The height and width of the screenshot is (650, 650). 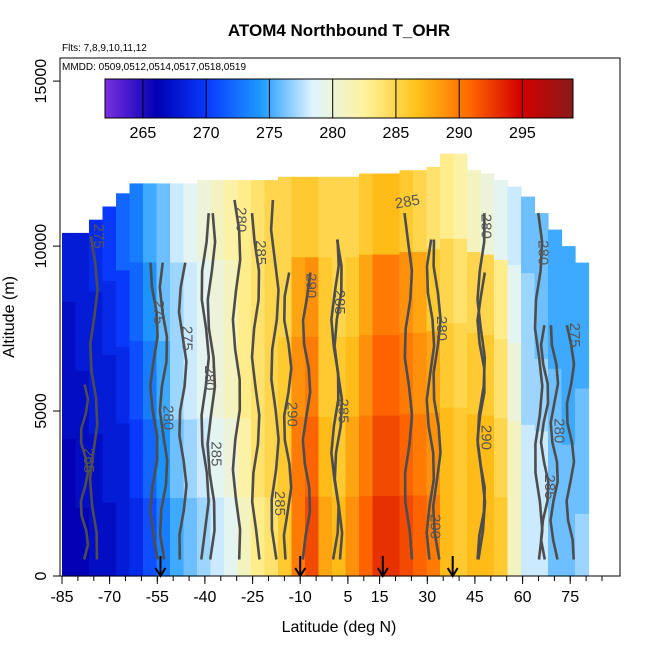 I want to click on contour-label: 275, so click(x=98, y=236).